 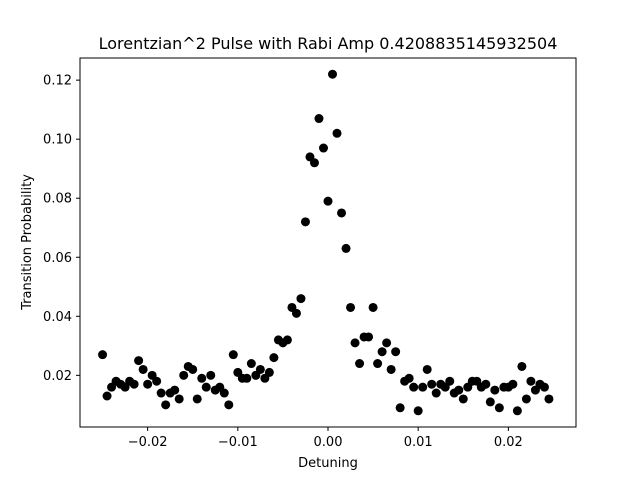 What do you see at coordinates (328, 442) in the screenshot?
I see `x-tick-label: 0.00` at bounding box center [328, 442].